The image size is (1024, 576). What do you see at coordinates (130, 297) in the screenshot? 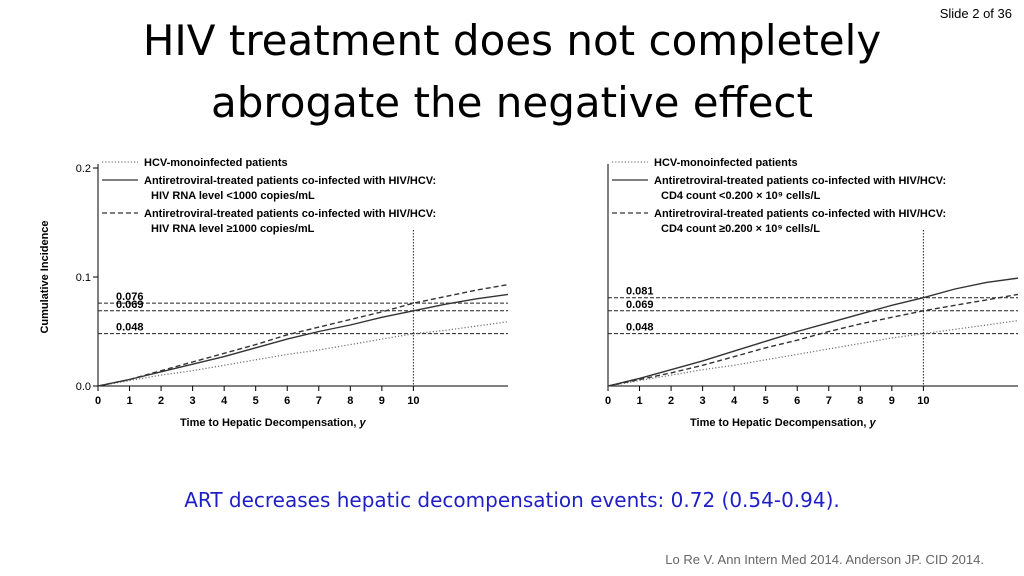
I see `reference-line-label: 0.076` at bounding box center [130, 297].